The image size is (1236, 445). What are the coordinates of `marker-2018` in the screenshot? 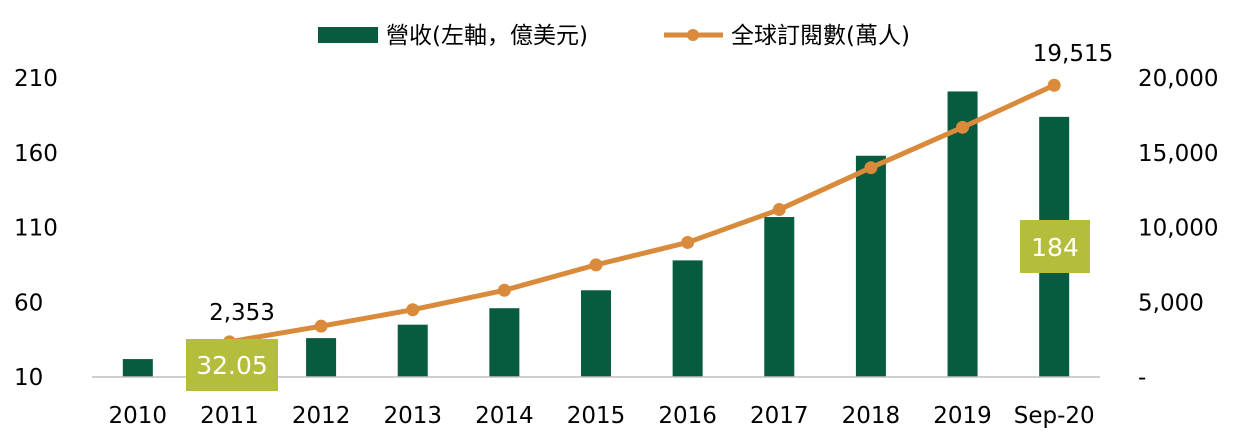 It's located at (871, 168).